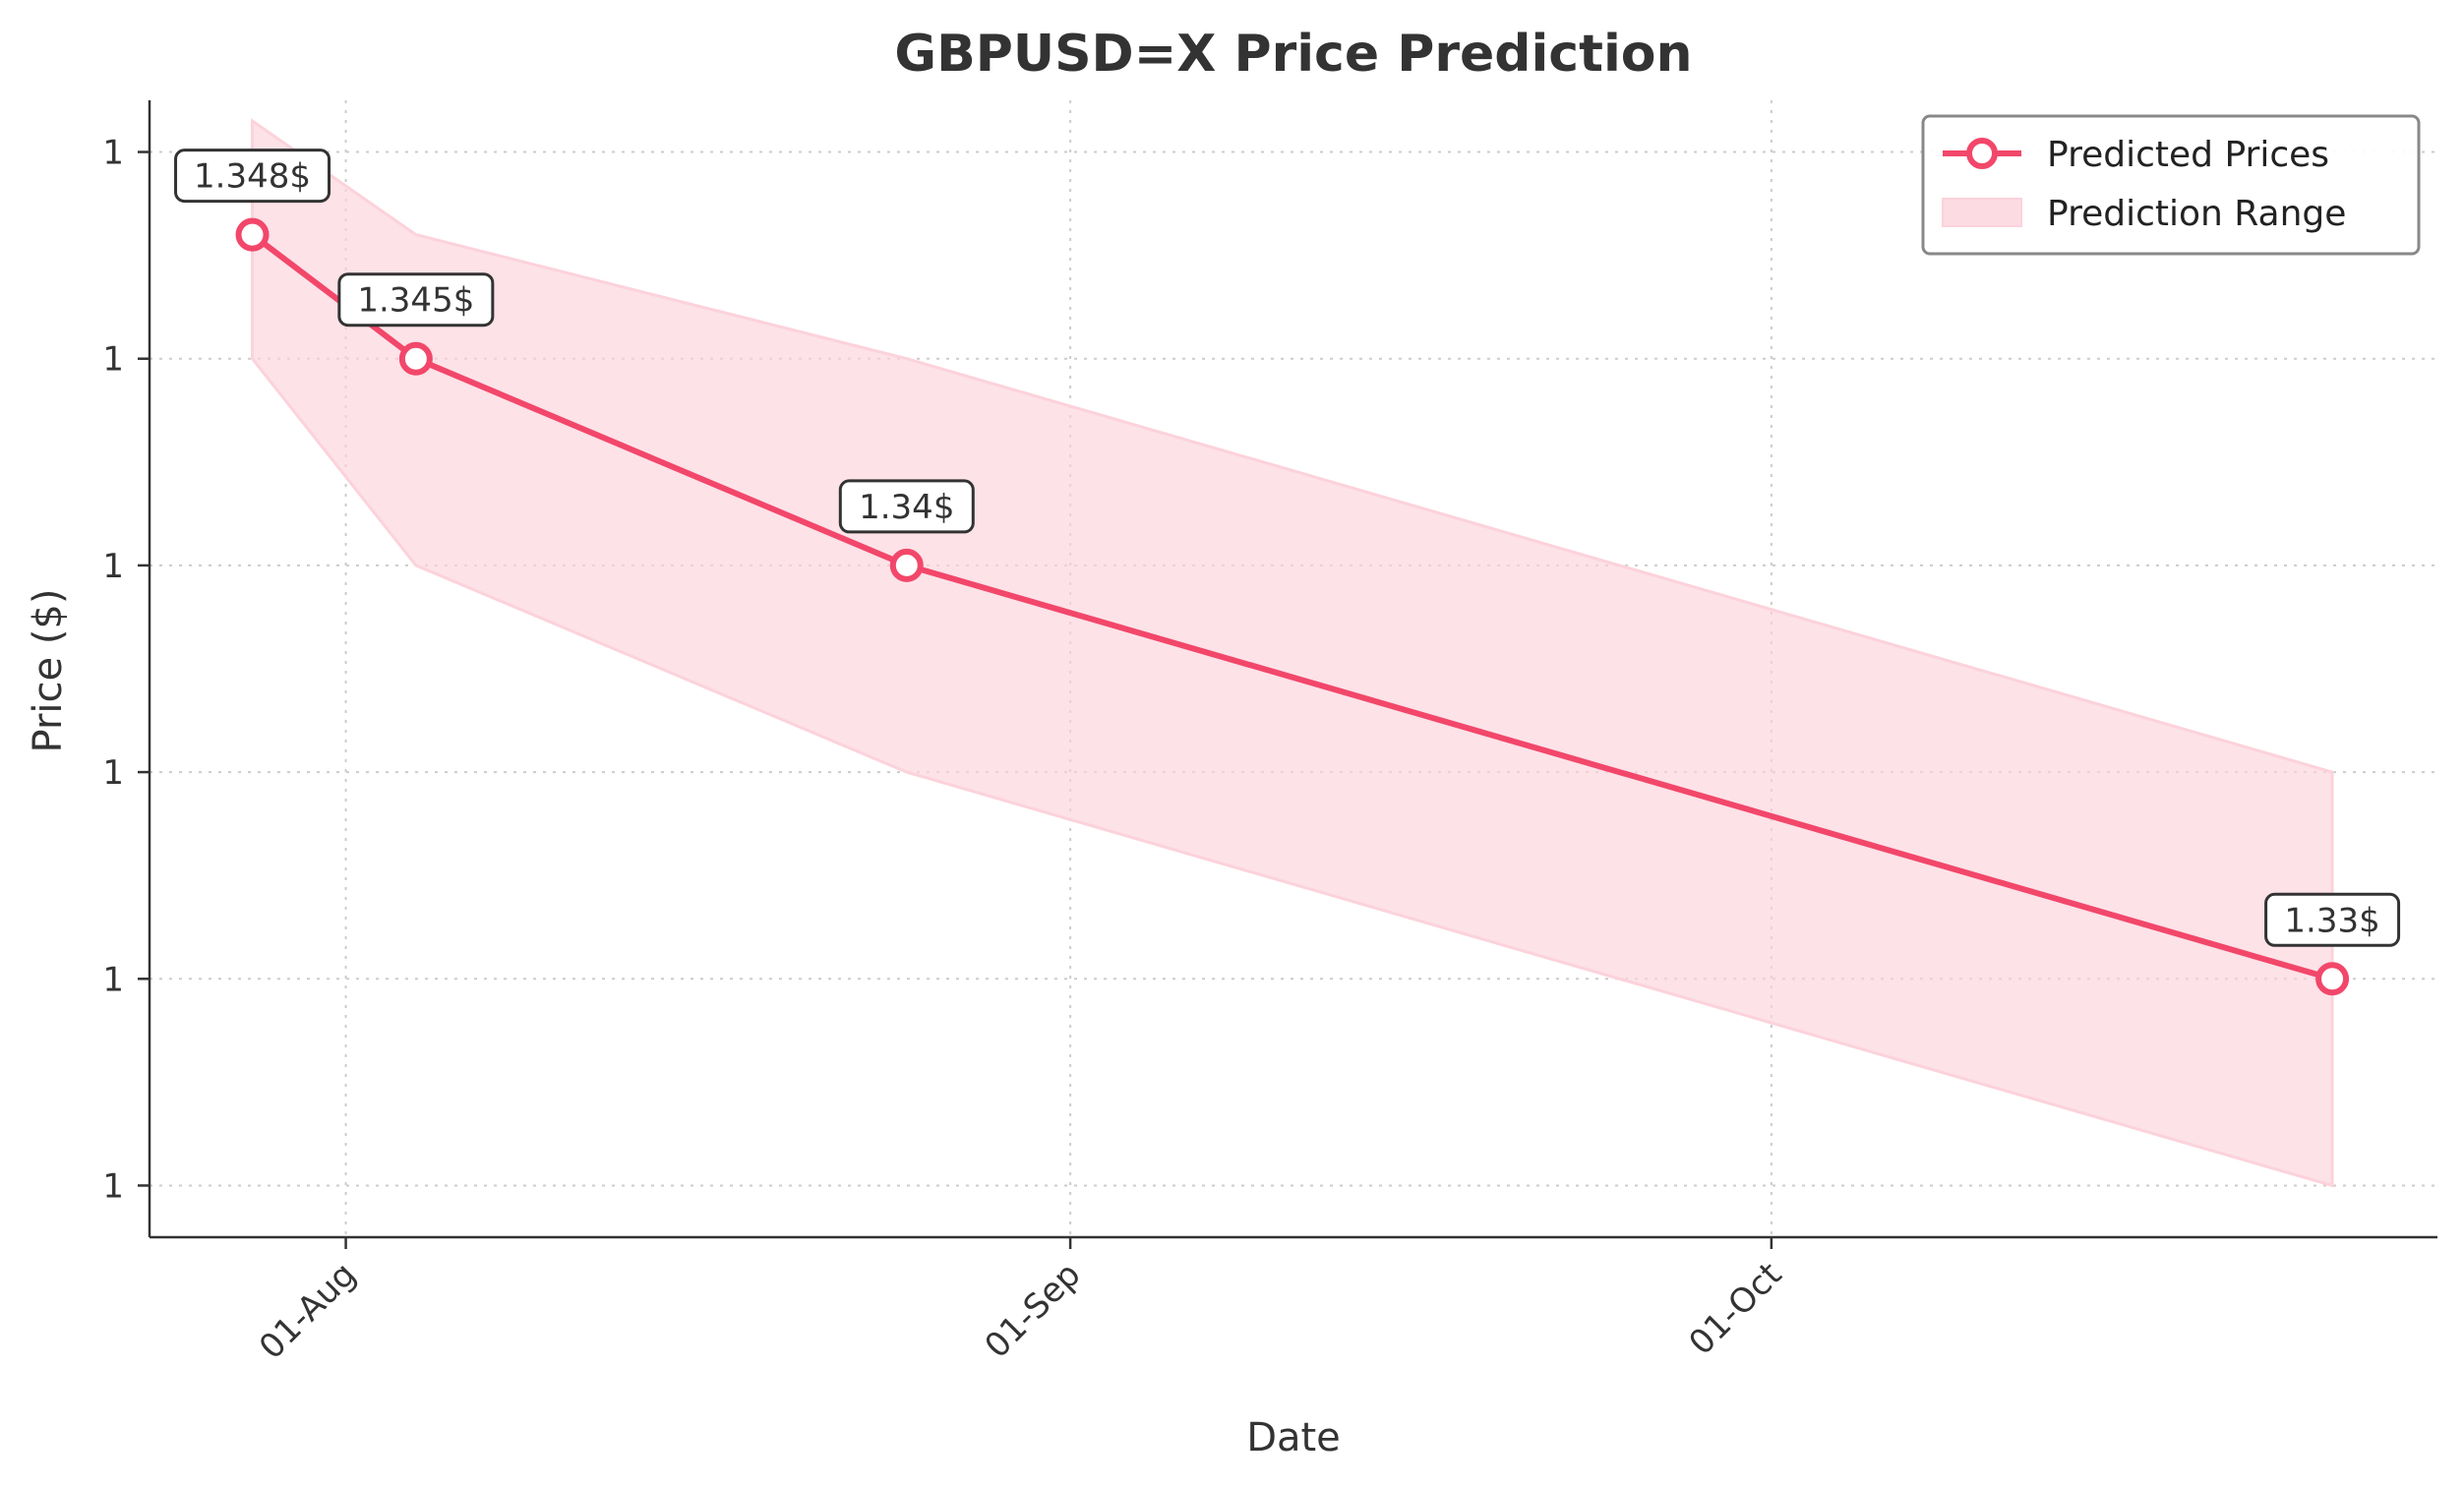 The height and width of the screenshot is (1488, 2464). Describe the element at coordinates (1293, 55) in the screenshot. I see `chart-title: GBPUSD=X Price Prediction` at that location.